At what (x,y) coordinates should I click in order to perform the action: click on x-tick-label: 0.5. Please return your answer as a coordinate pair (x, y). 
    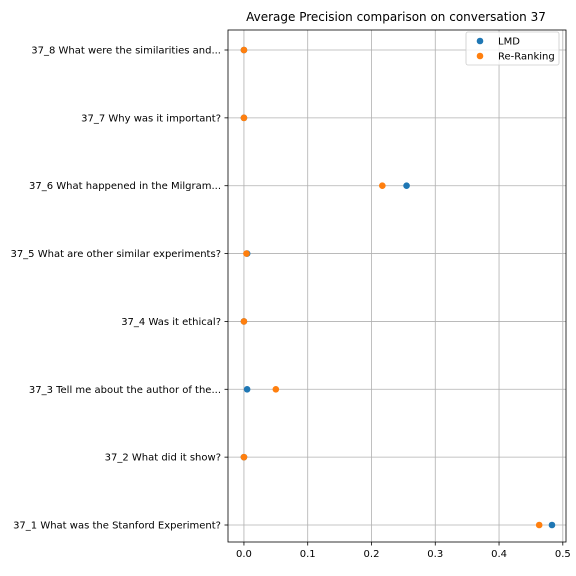
    Looking at the image, I should click on (563, 554).